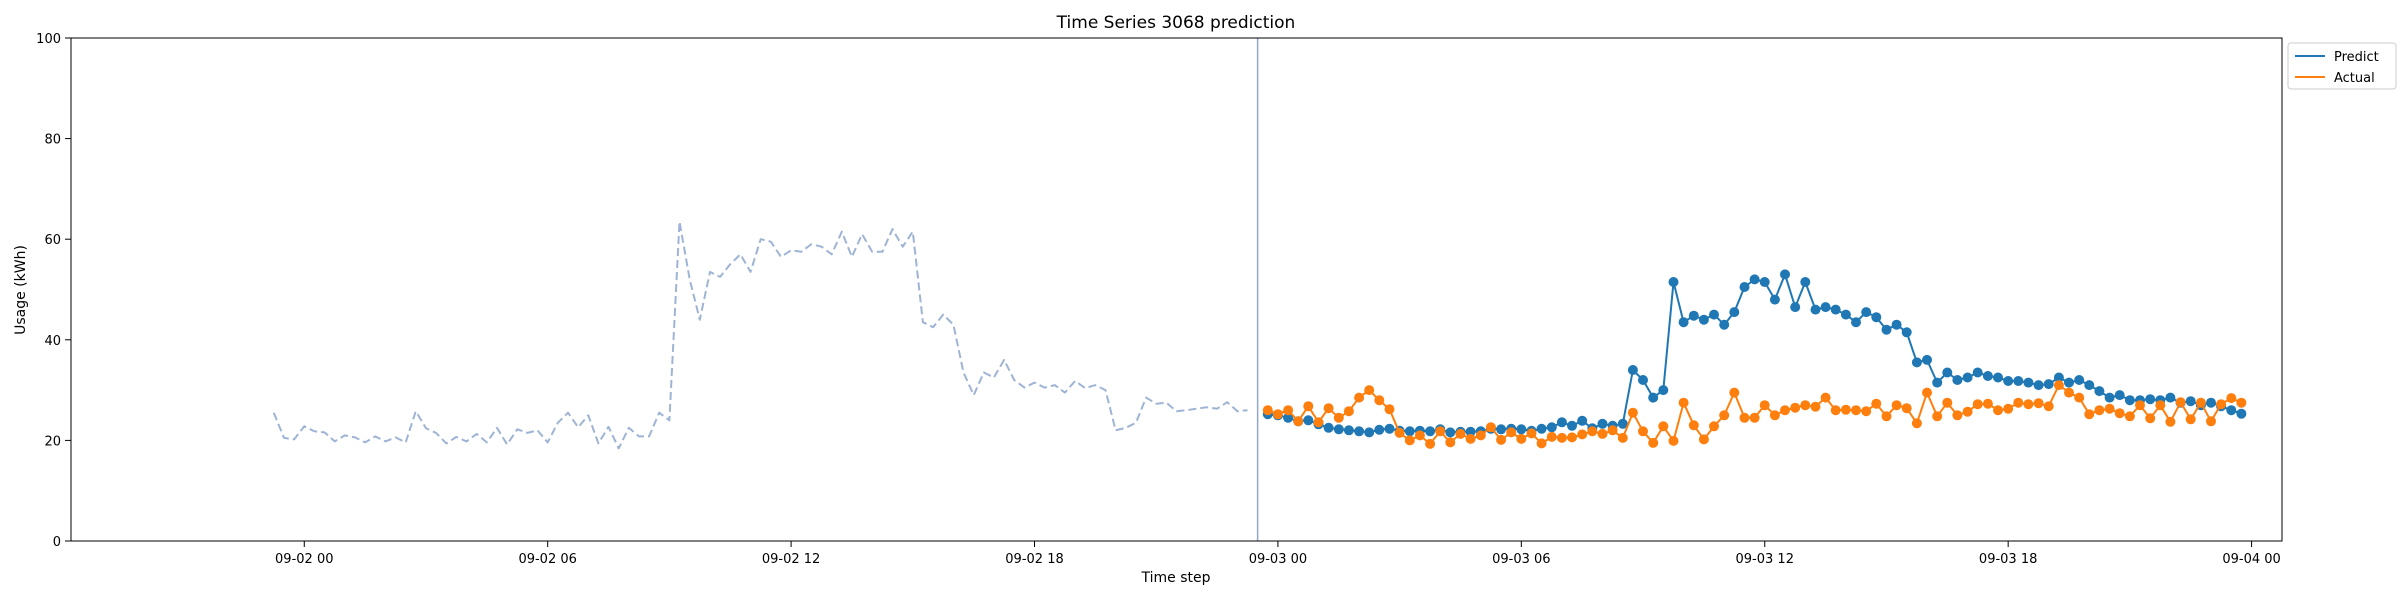 This screenshot has height=600, width=2400. What do you see at coordinates (1278, 559) in the screenshot?
I see `x-tick-label: 09-03 00` at bounding box center [1278, 559].